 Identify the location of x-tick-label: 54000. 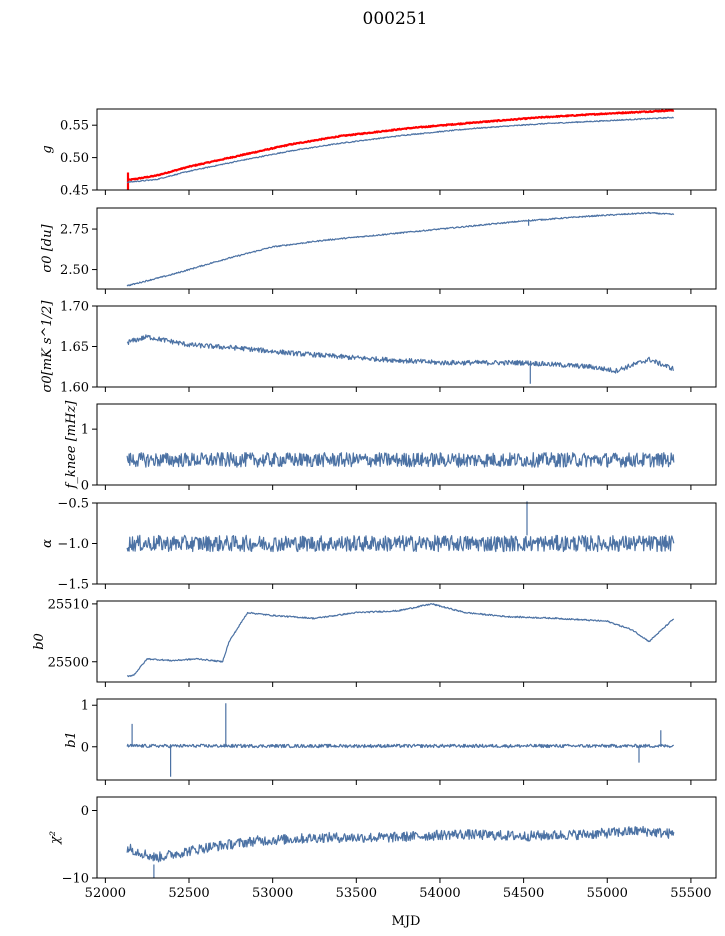
(439, 893).